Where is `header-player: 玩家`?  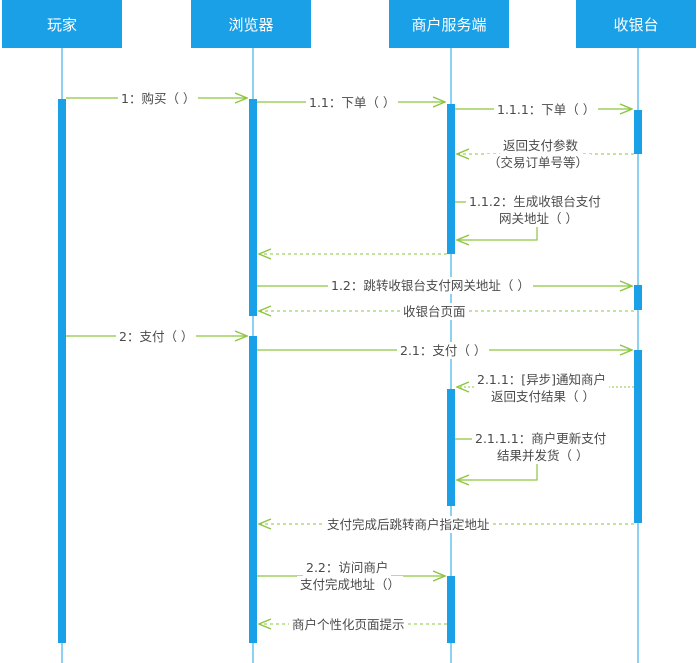 header-player: 玩家 is located at coordinates (62, 24).